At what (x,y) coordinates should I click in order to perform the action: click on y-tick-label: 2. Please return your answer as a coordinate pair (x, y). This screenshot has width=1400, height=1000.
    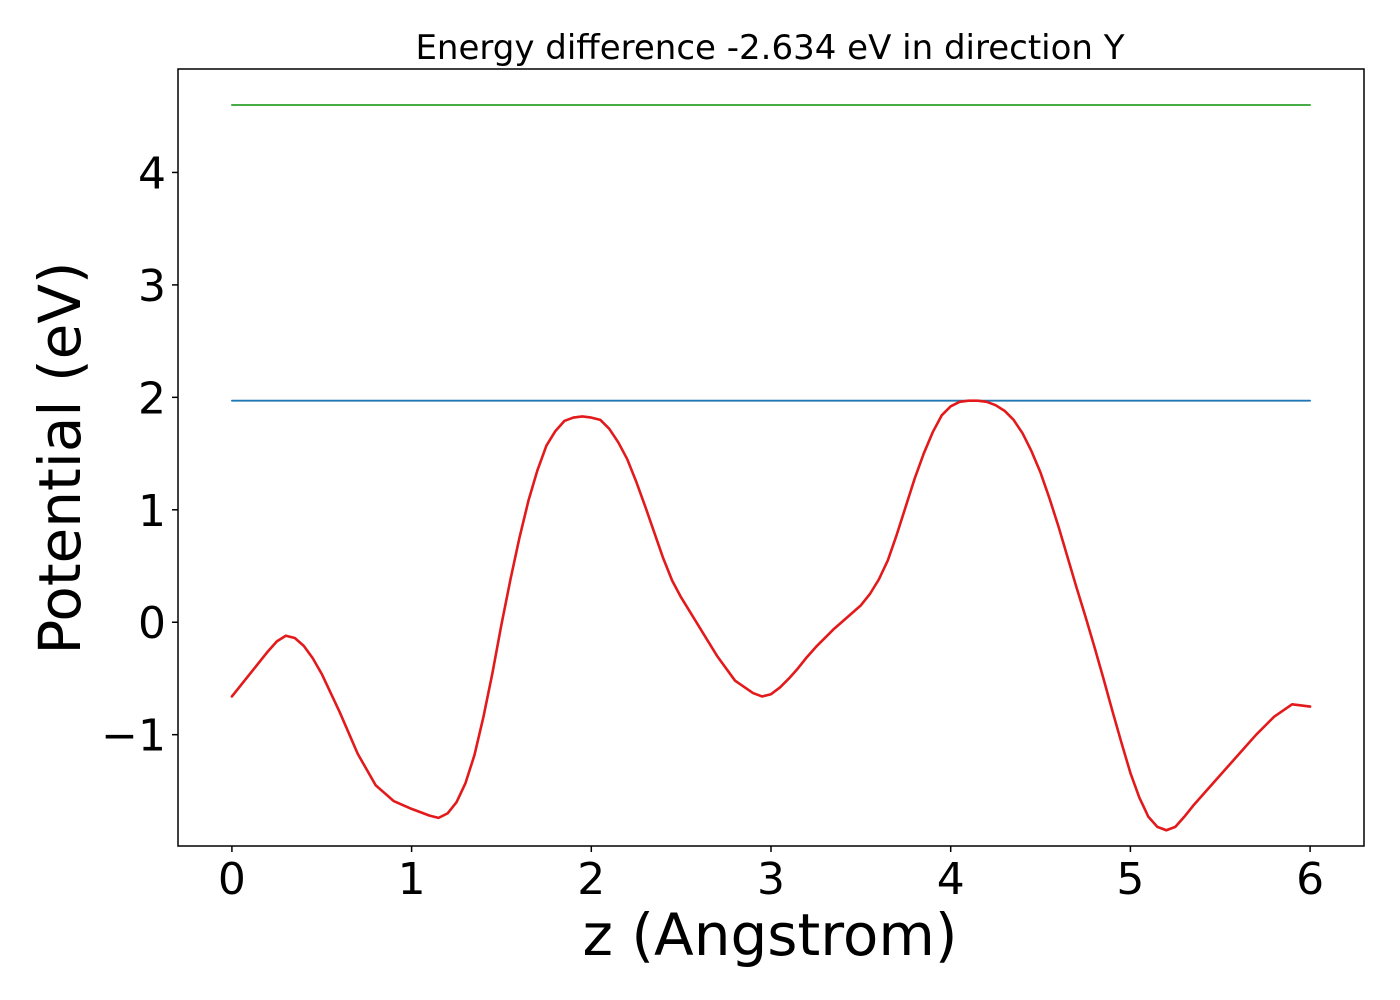
    Looking at the image, I should click on (152, 398).